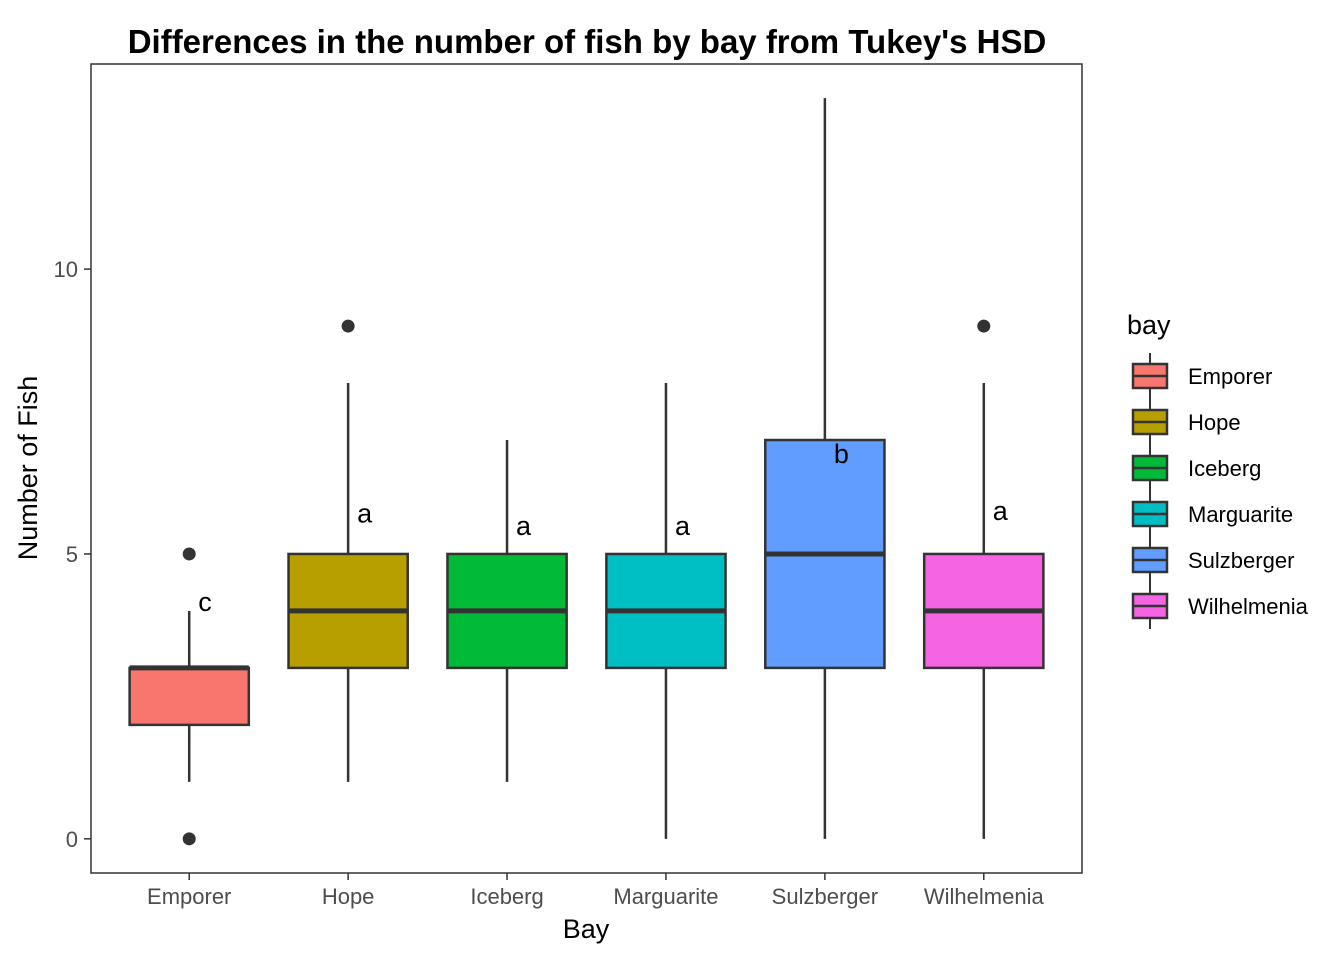 This screenshot has width=1344, height=960. I want to click on legend-item-marguarite: Marguarite, so click(1212, 514).